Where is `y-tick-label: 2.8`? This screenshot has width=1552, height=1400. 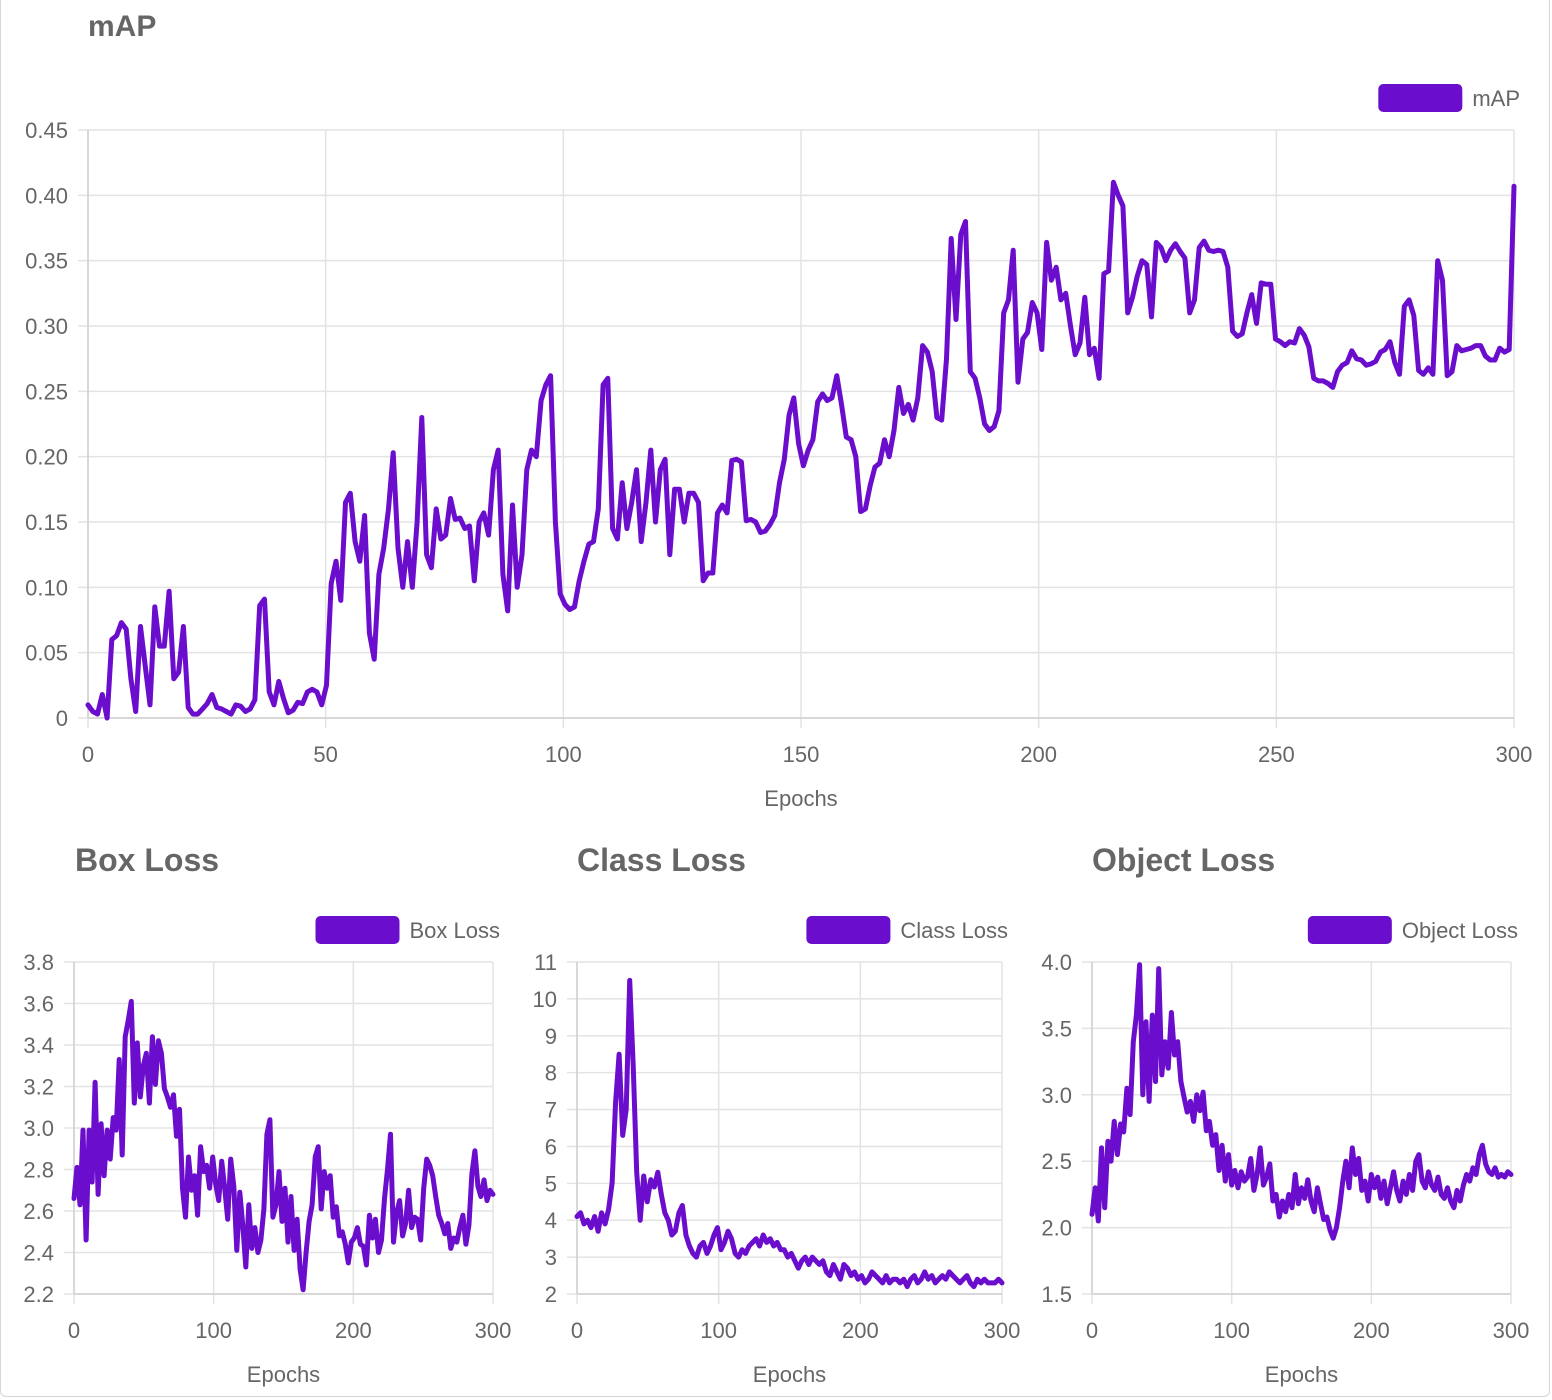
y-tick-label: 2.8 is located at coordinates (38, 1170).